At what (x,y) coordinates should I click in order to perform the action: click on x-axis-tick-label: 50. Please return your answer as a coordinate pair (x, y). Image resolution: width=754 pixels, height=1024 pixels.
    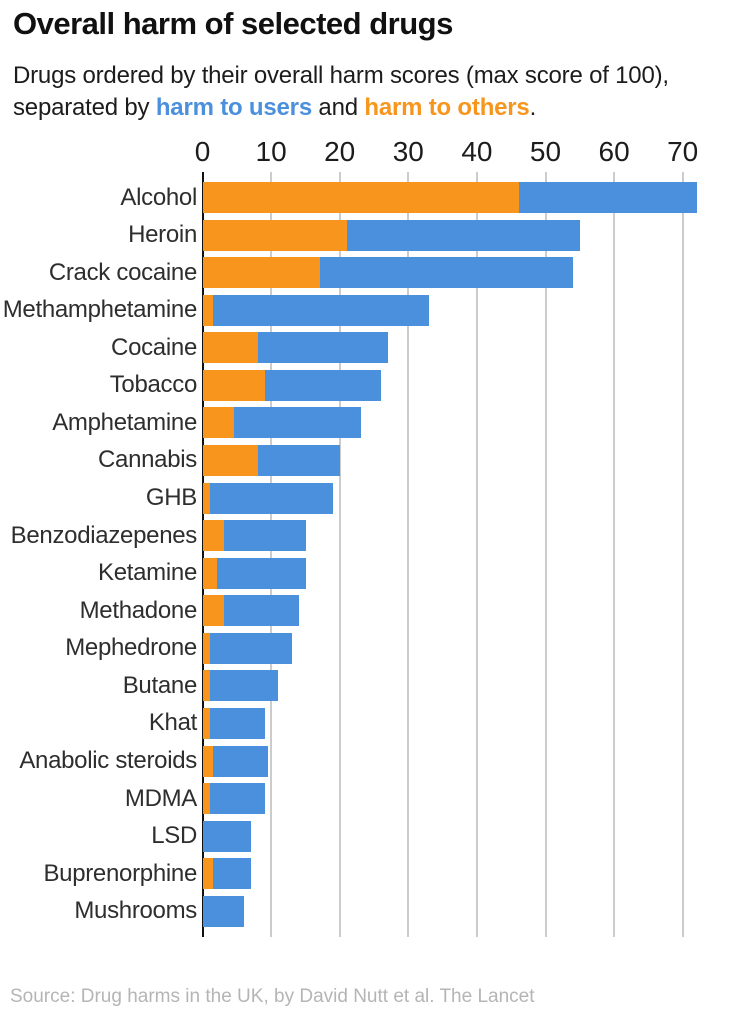
    Looking at the image, I should click on (545, 151).